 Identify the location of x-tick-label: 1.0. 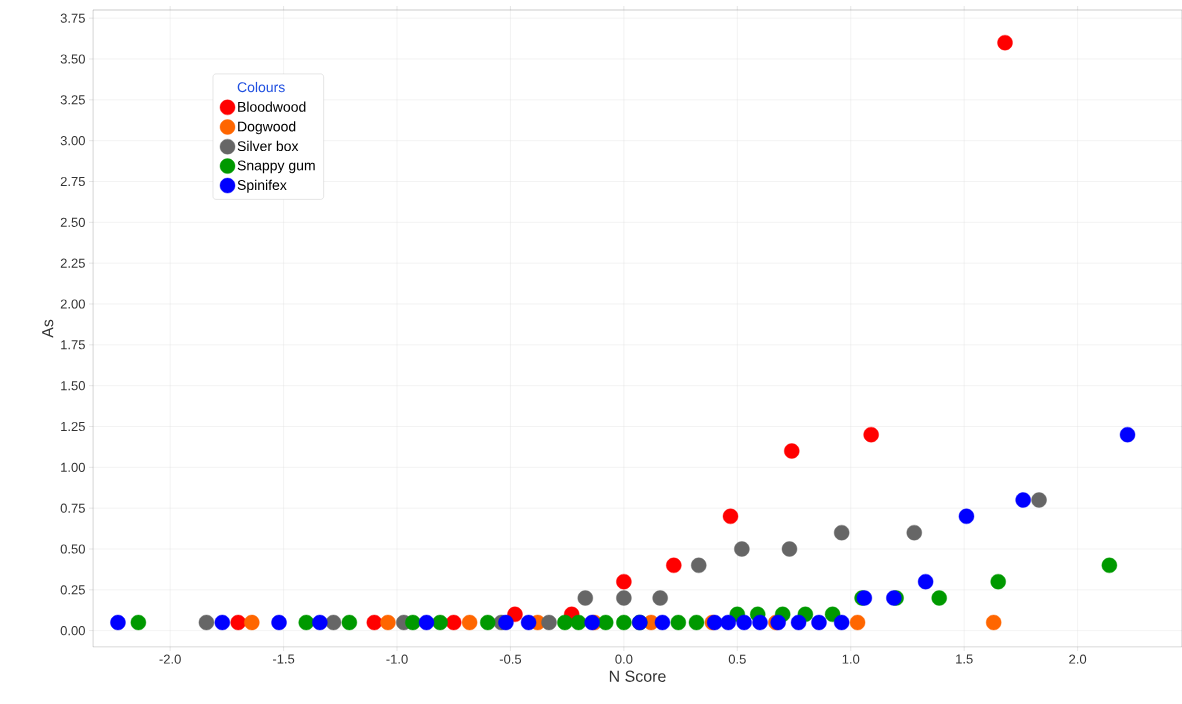
(851, 659).